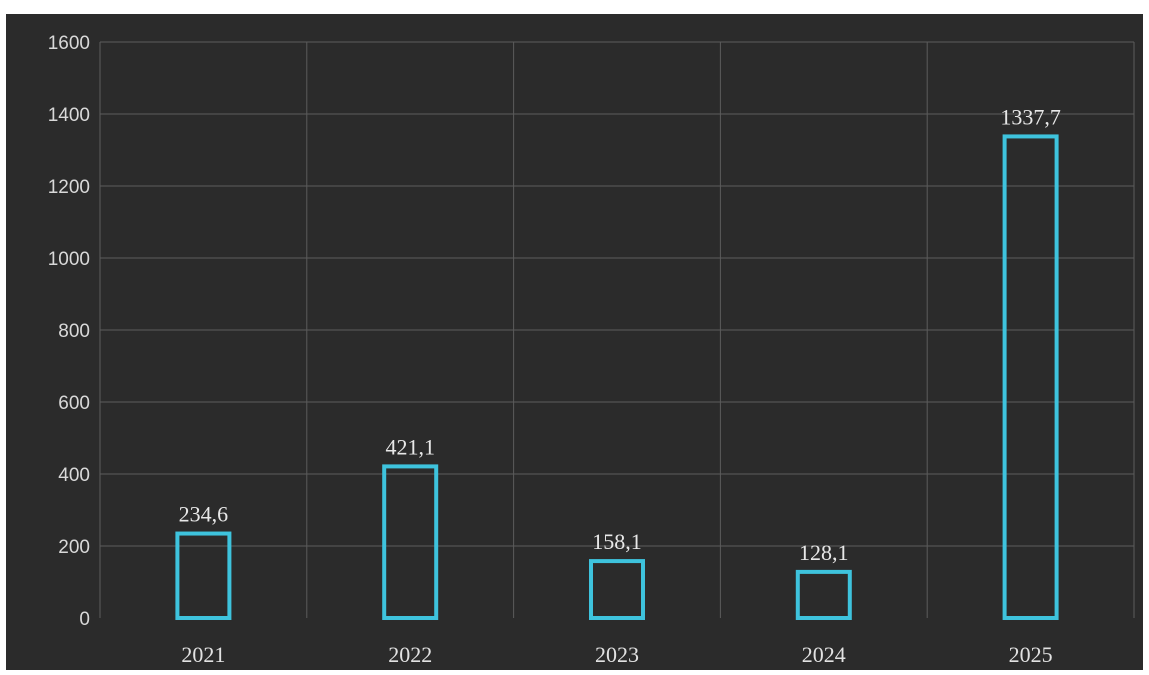  What do you see at coordinates (824, 654) in the screenshot?
I see `x-tick-label: 2024` at bounding box center [824, 654].